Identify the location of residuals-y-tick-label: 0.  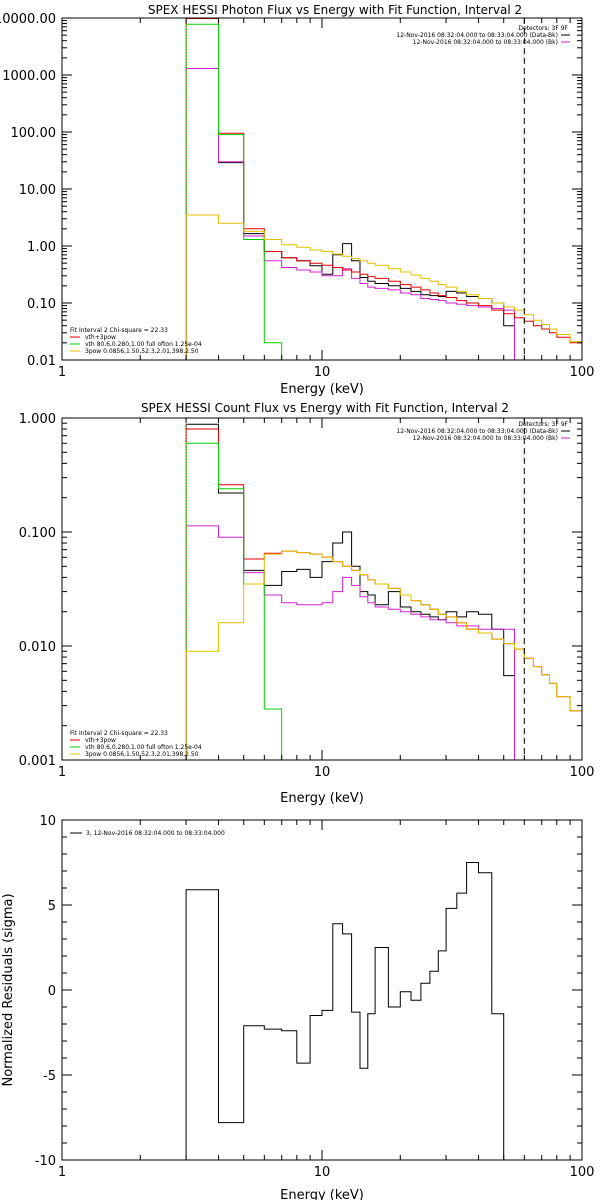
(52, 991).